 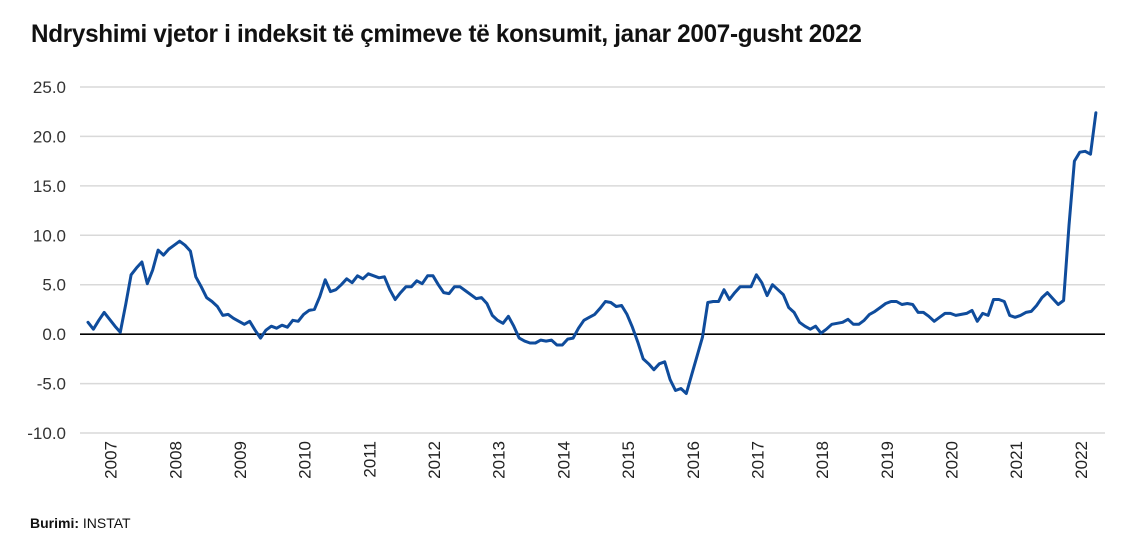 What do you see at coordinates (563, 460) in the screenshot?
I see `x-tick-label: 2014` at bounding box center [563, 460].